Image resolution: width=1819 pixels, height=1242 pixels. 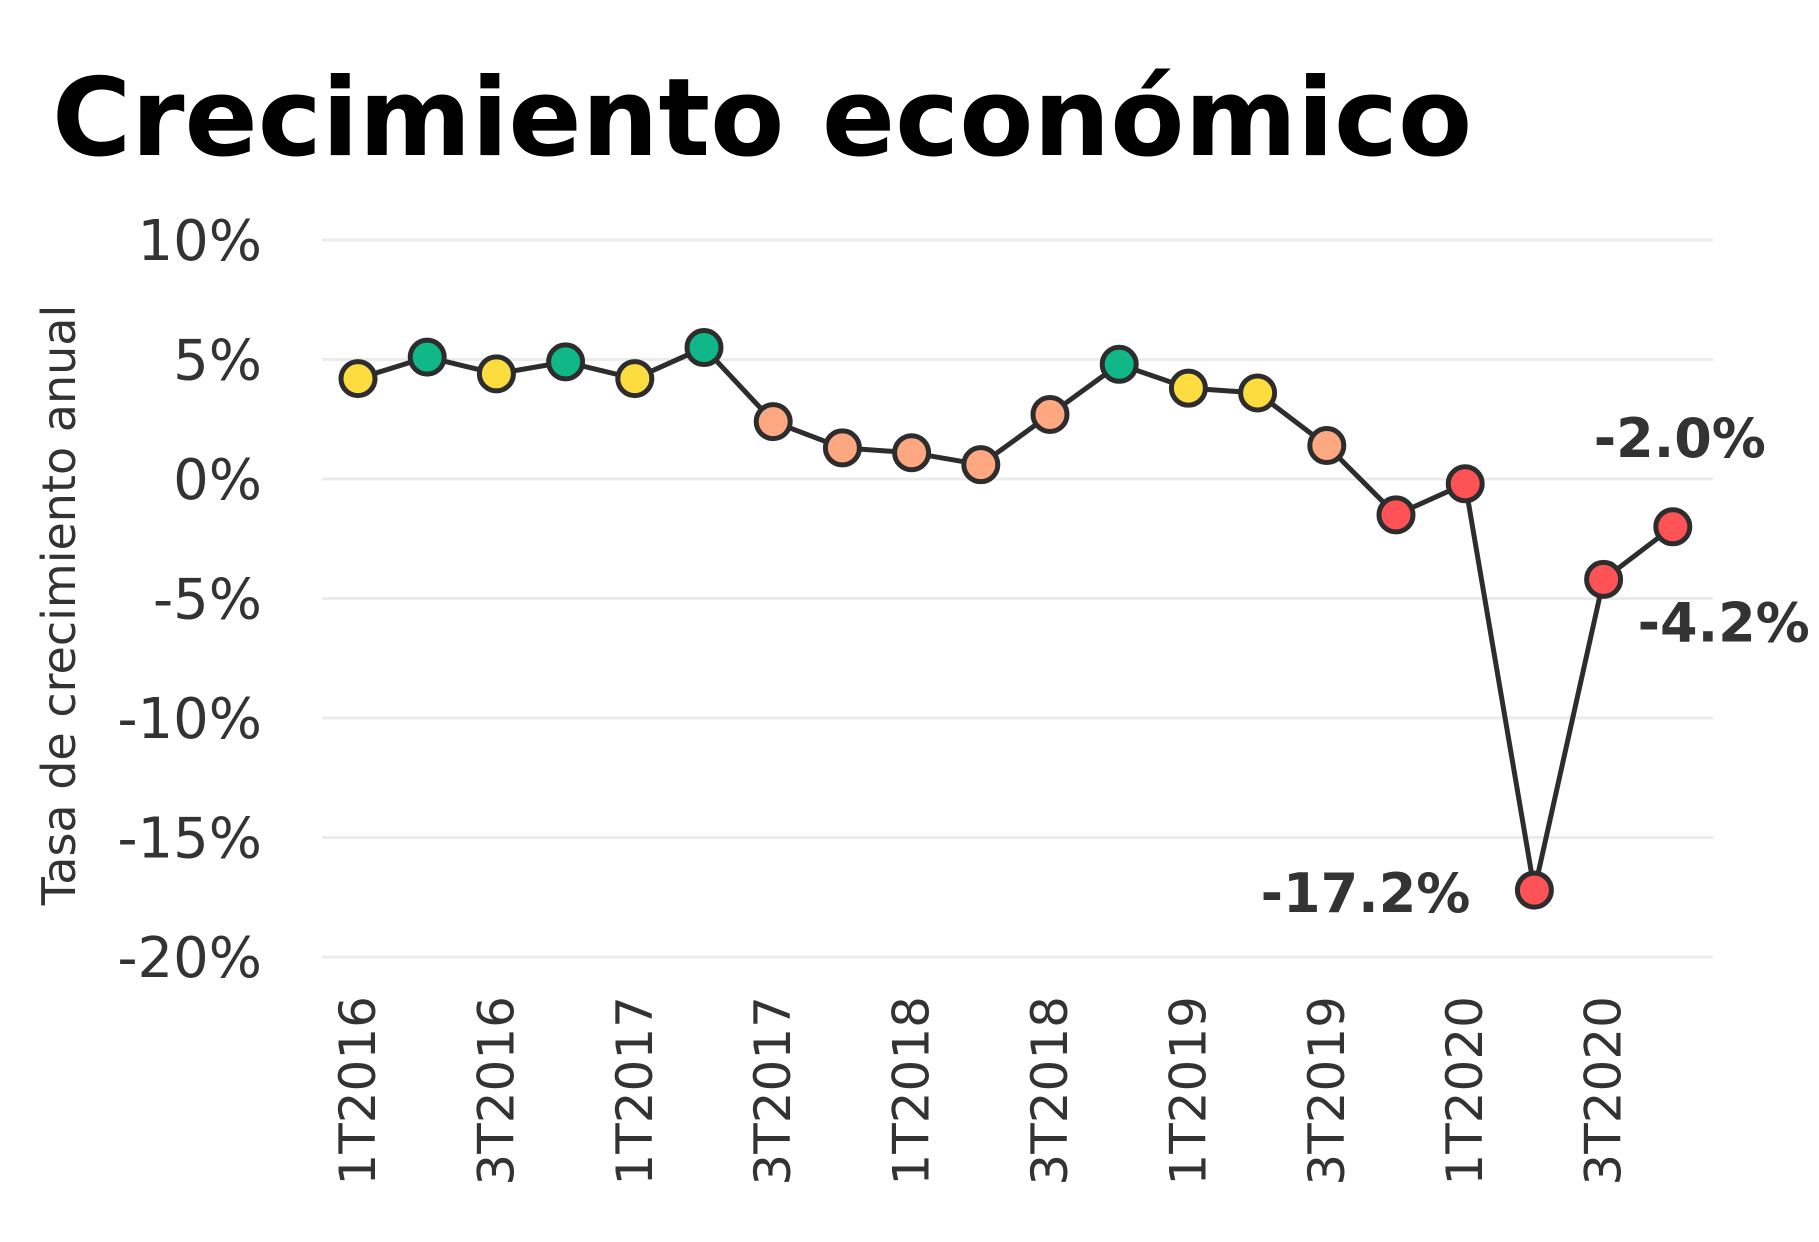 I want to click on annotation-label: -4.2%, so click(x=1724, y=622).